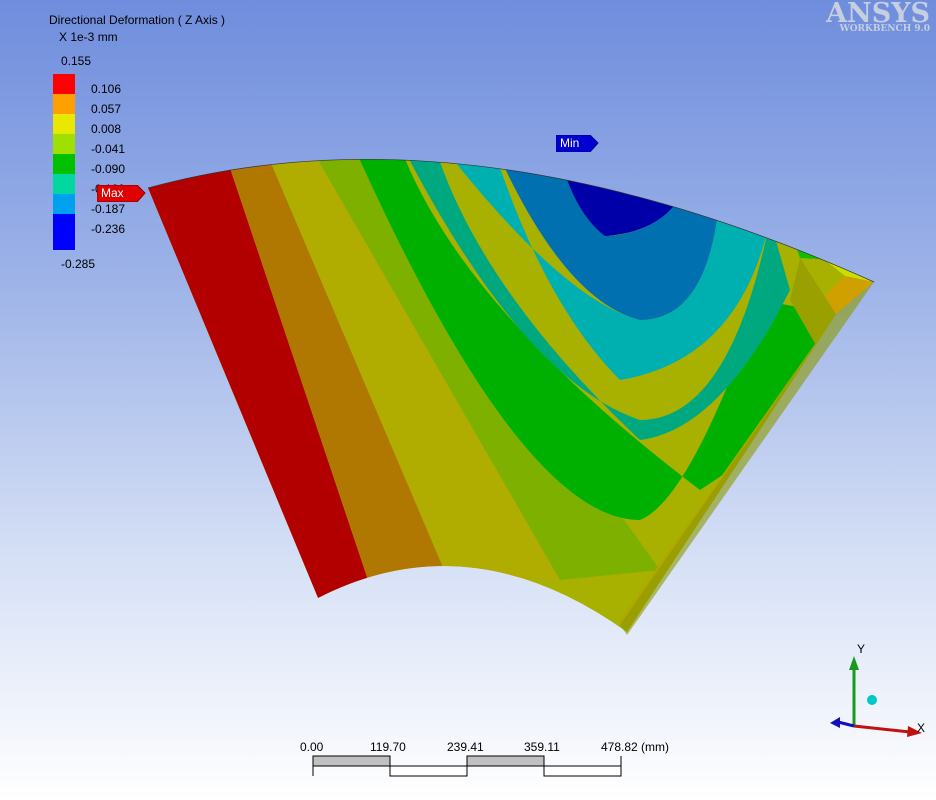  I want to click on legend-level: -0.236, so click(108, 229).